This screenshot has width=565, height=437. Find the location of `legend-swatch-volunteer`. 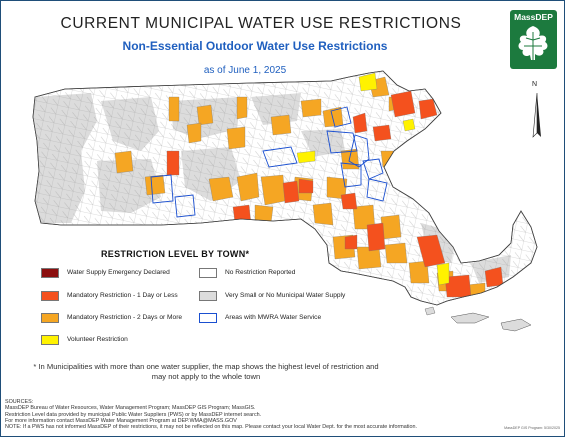

legend-swatch-volunteer is located at coordinates (50, 340).